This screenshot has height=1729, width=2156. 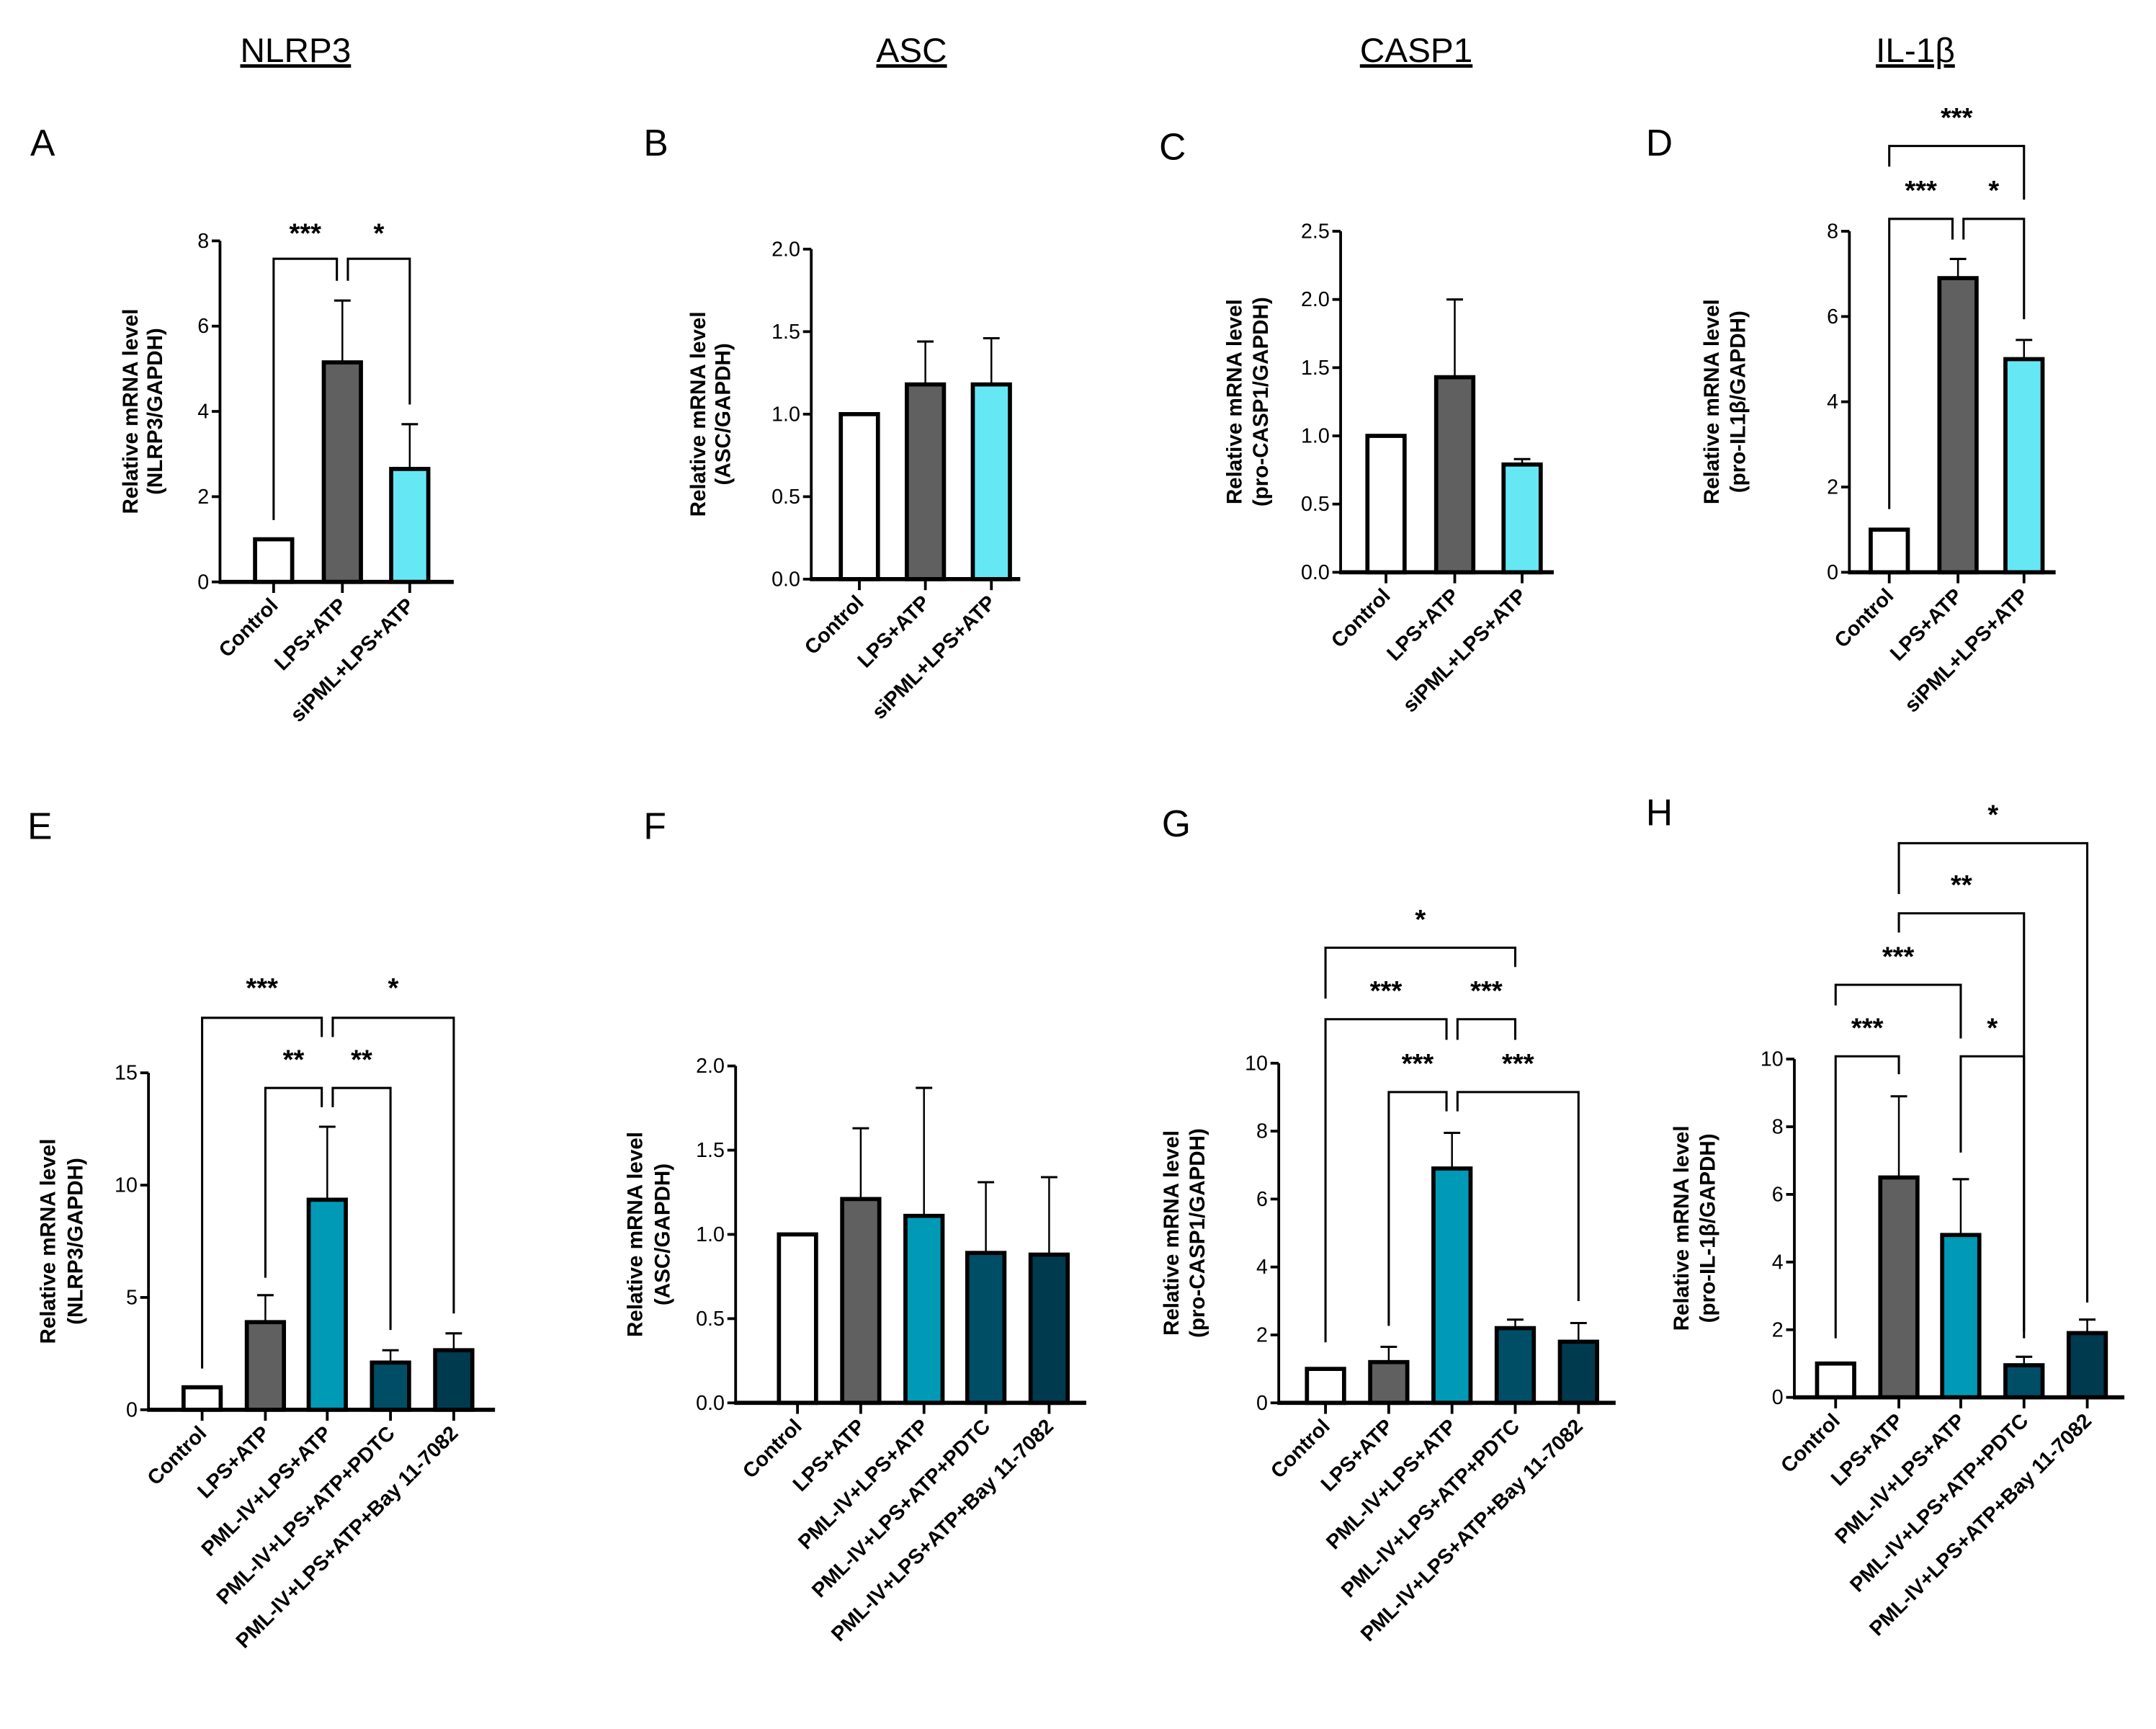 I want to click on panel-letter: E, so click(x=39, y=826).